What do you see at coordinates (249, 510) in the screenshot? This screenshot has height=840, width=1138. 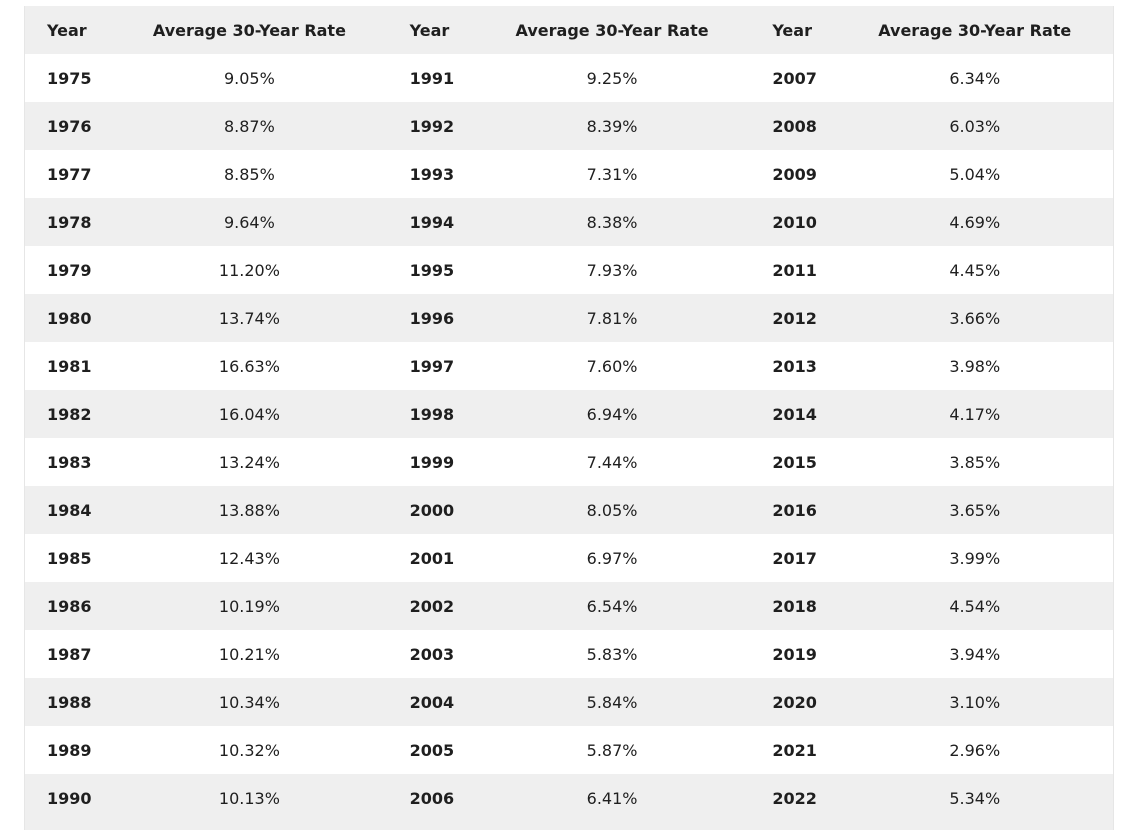 I see `rate-cell: 13.88%` at bounding box center [249, 510].